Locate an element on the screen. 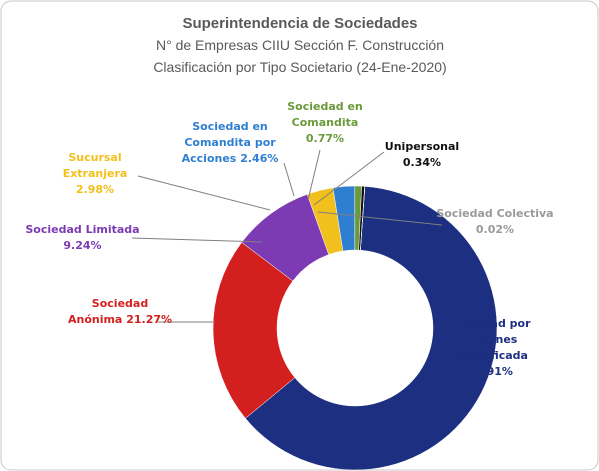 This screenshot has width=599, height=471. category-label: Sociedad Limitada is located at coordinates (82, 229).